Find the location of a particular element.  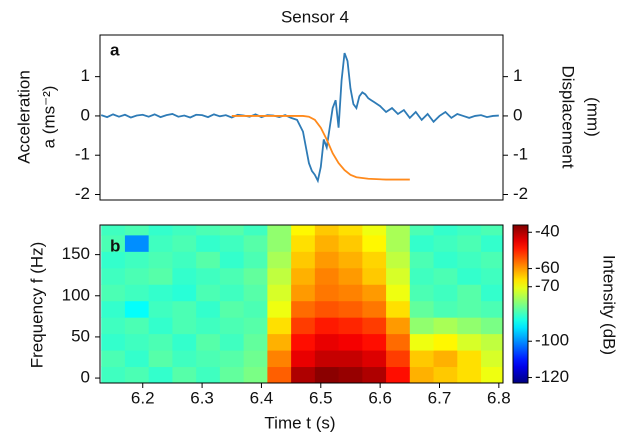

y2-axis-label: Displacement is located at coordinates (568, 117).